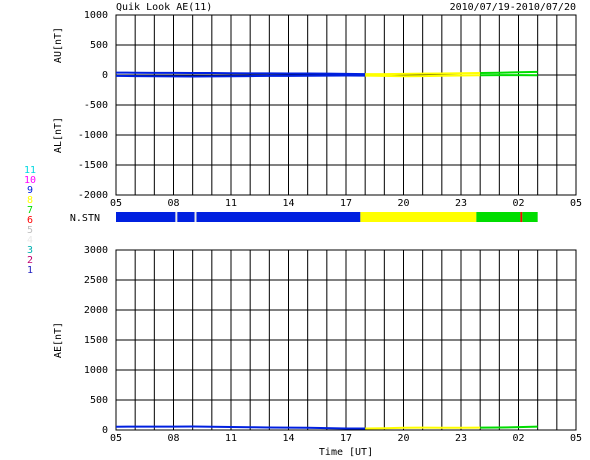 This screenshot has height=460, width=590. I want to click on chart-title: Quik Look AE(11), so click(164, 7).